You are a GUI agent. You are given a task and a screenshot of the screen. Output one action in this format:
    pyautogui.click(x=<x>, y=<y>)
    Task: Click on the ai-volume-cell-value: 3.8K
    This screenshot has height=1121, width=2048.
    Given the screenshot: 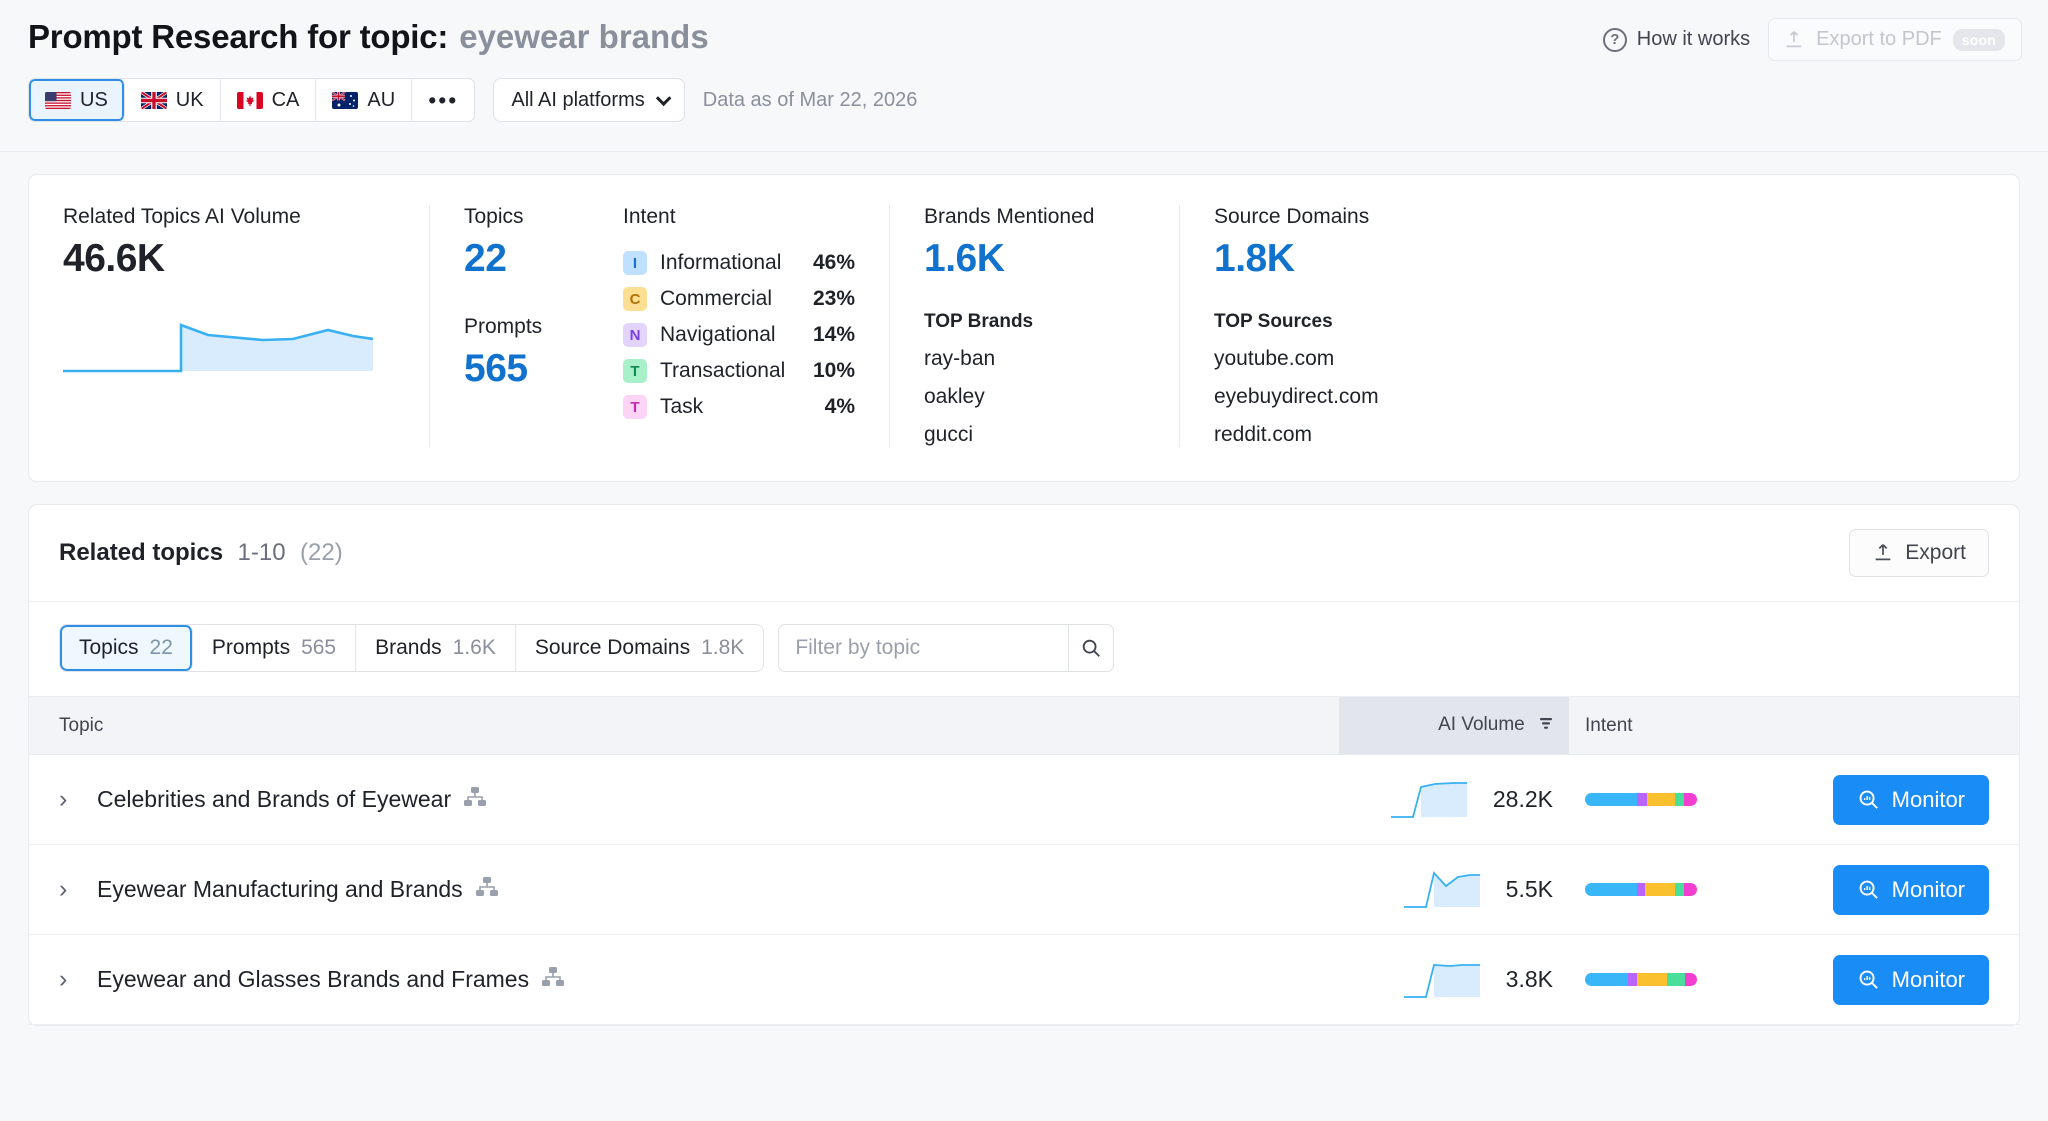 What is the action you would take?
    pyautogui.click(x=1529, y=979)
    